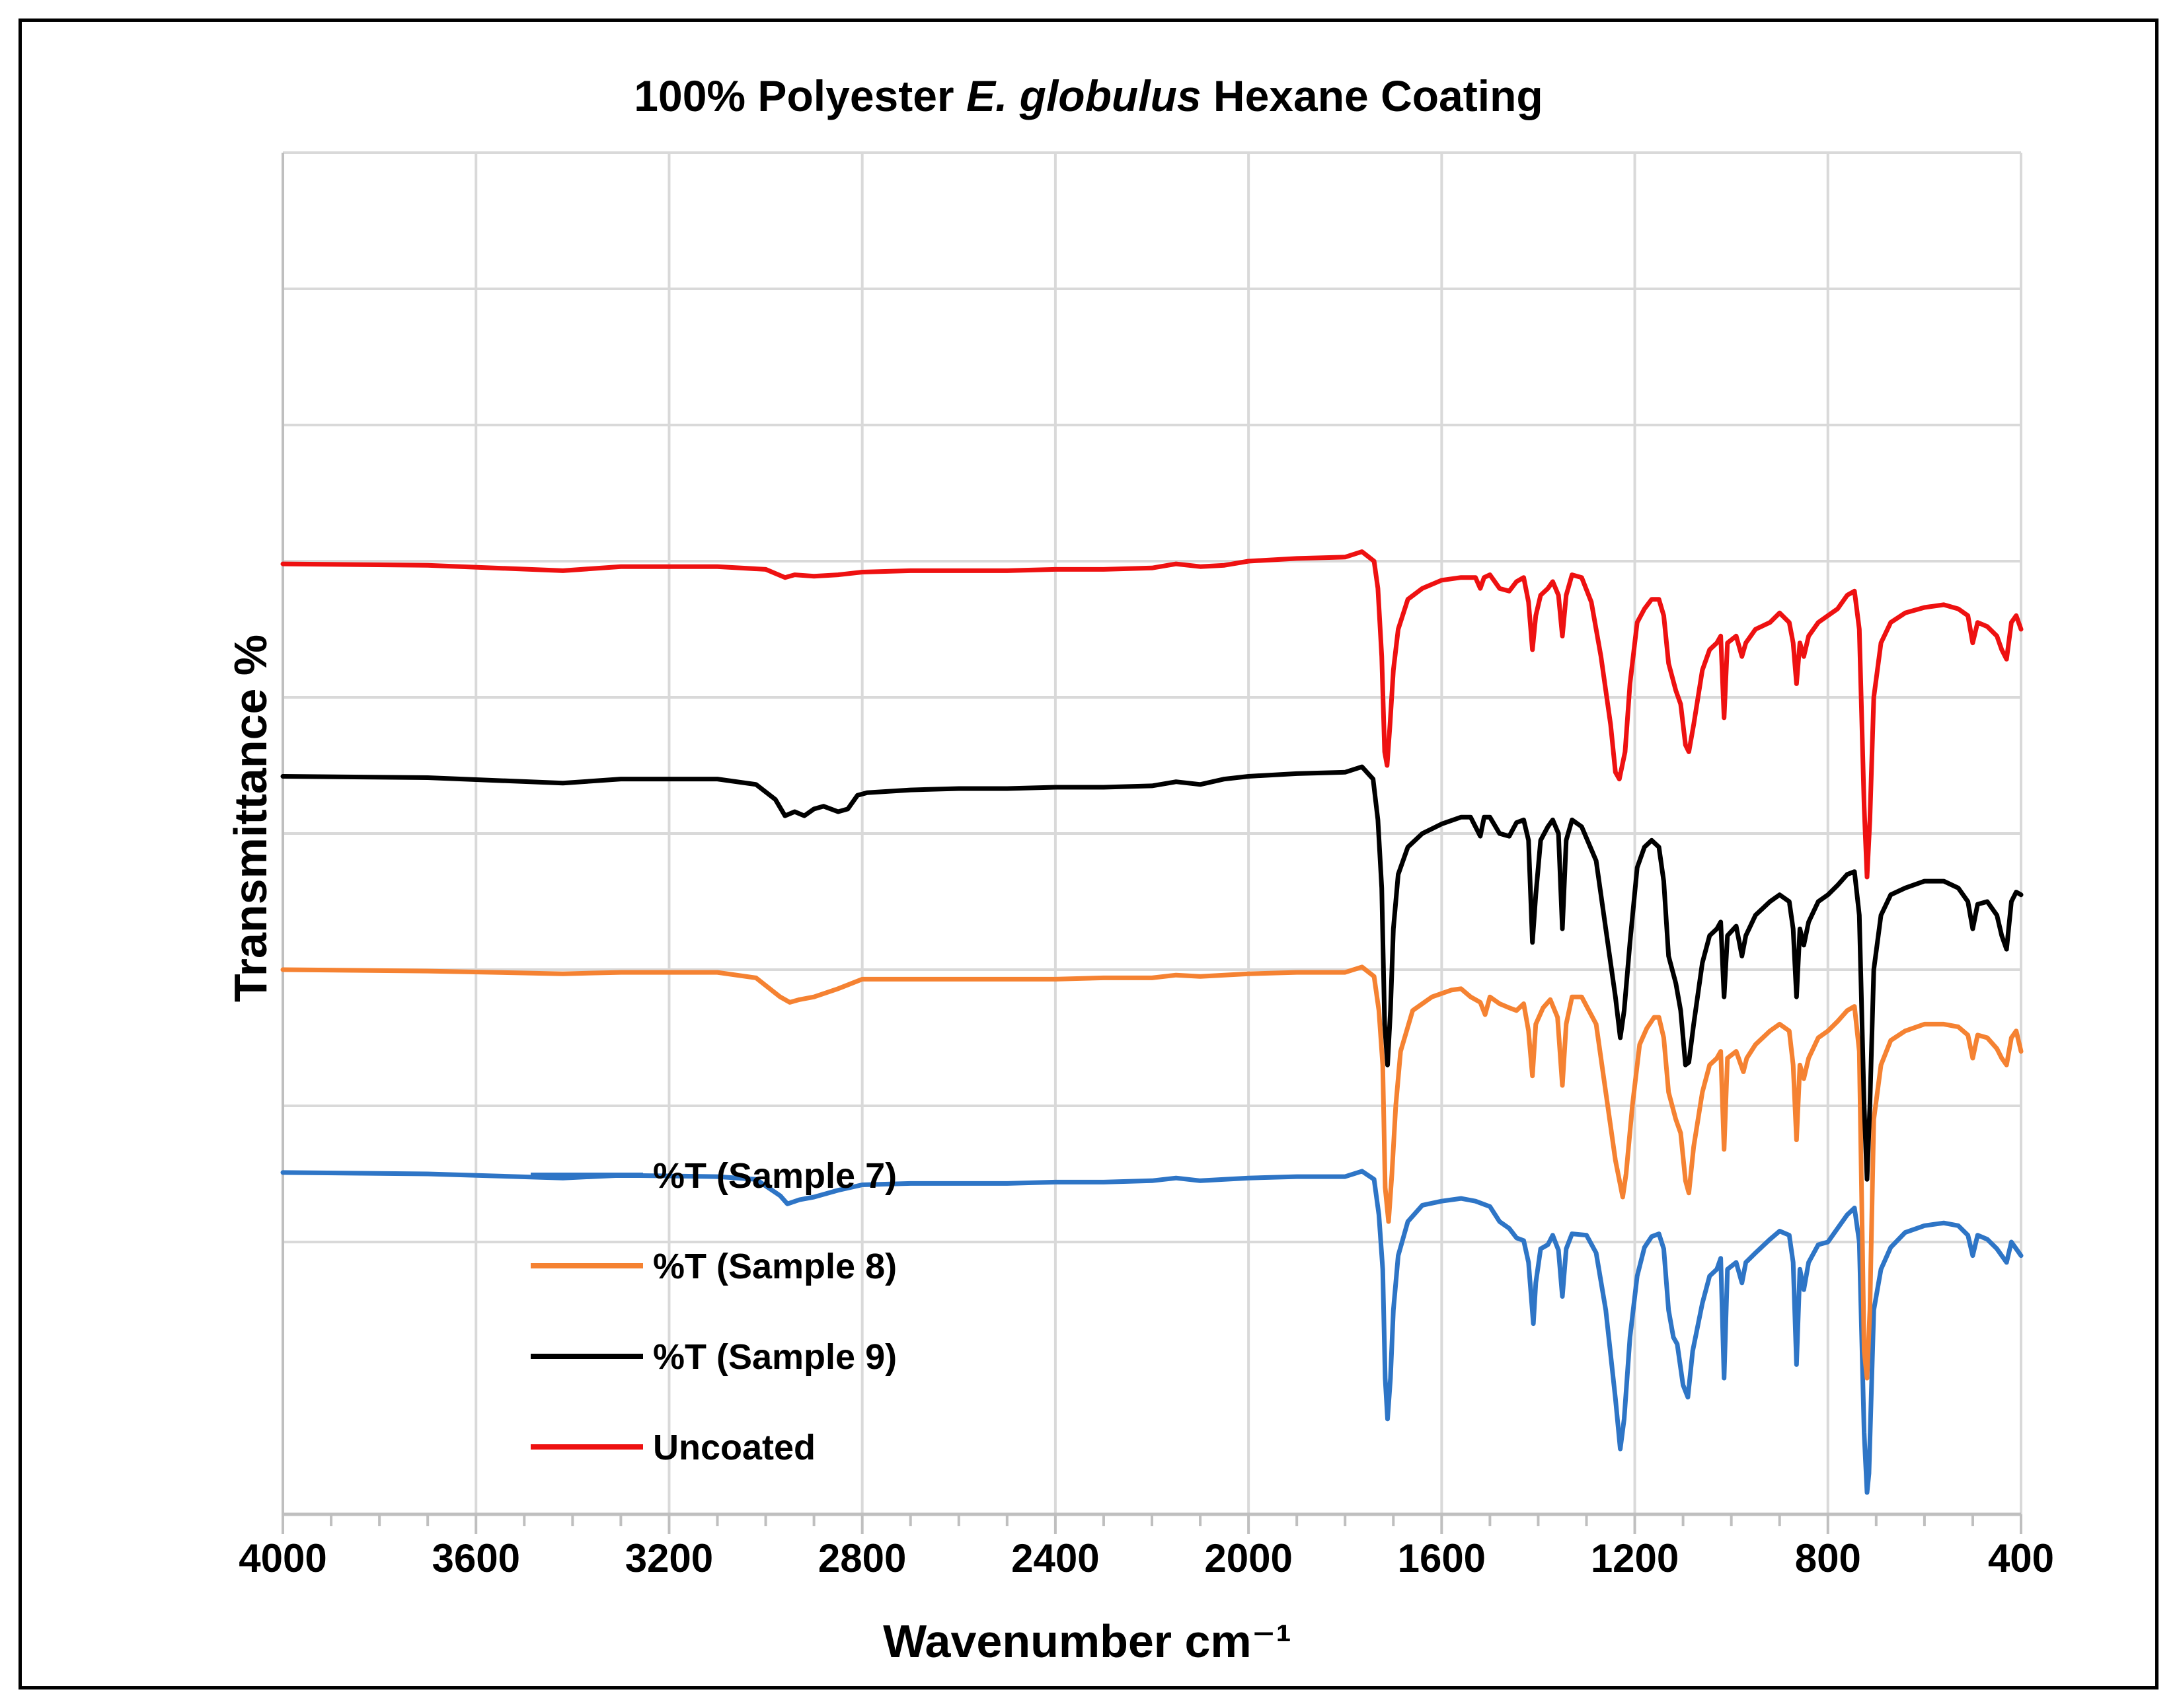  What do you see at coordinates (1635, 1558) in the screenshot?
I see `x-tick-label: 1200` at bounding box center [1635, 1558].